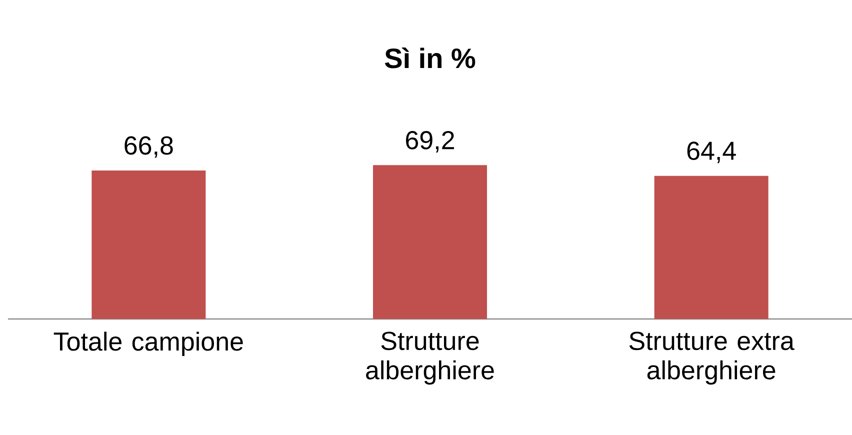  Describe the element at coordinates (711, 153) in the screenshot. I see `data-label: 64,4` at that location.